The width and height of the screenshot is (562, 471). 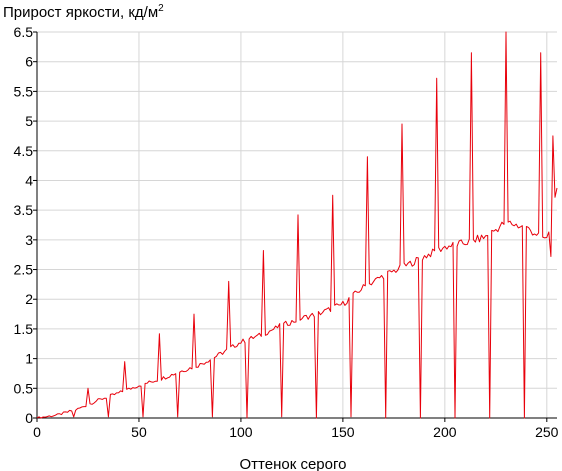 What do you see at coordinates (37, 432) in the screenshot?
I see `x-tick-label: 0` at bounding box center [37, 432].